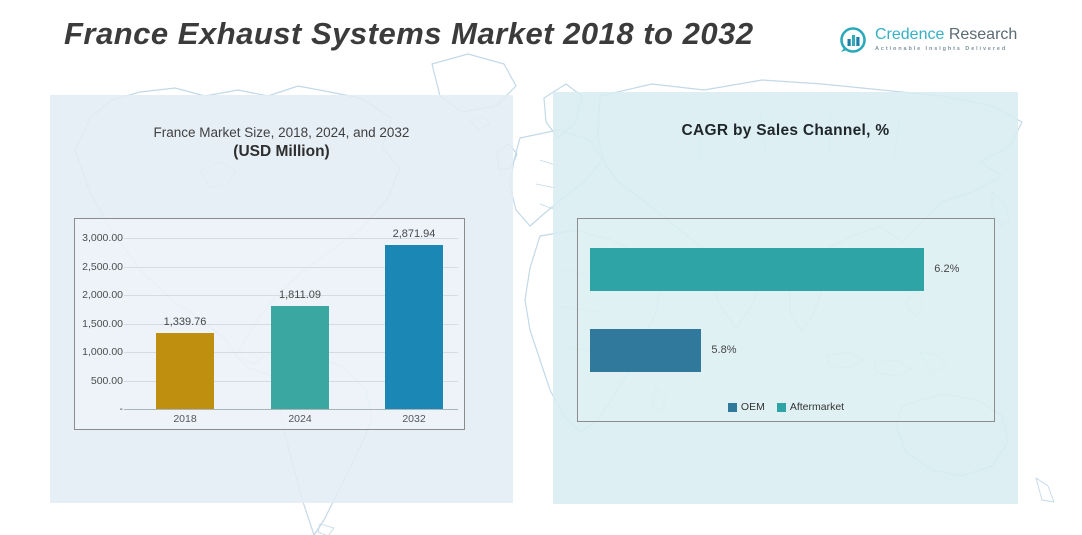  I want to click on bar-oem, so click(646, 350).